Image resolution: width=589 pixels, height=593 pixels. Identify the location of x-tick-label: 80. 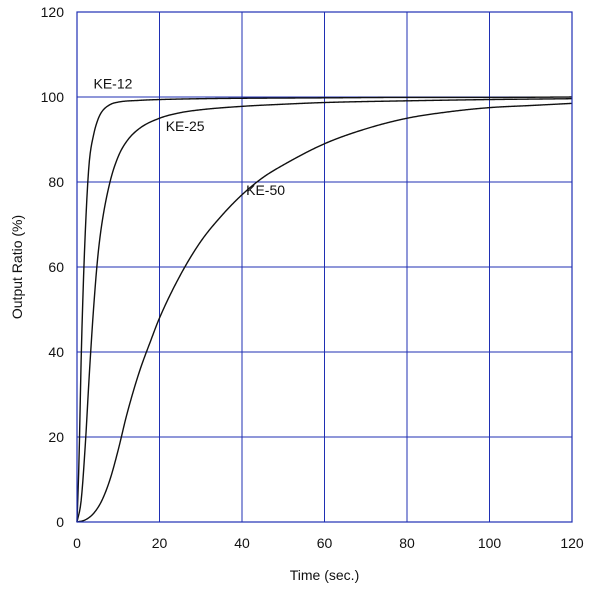
(407, 543).